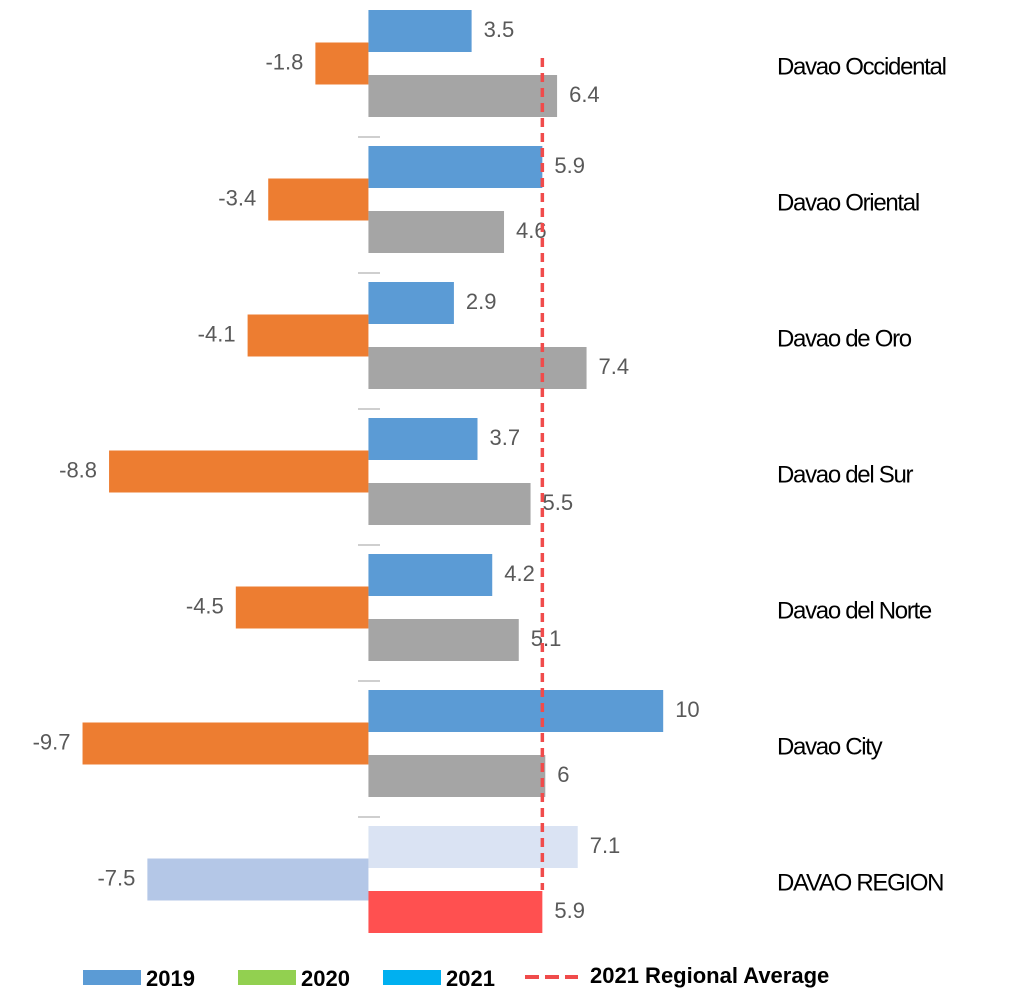  Describe the element at coordinates (504, 437) in the screenshot. I see `data-label: 3.7` at that location.